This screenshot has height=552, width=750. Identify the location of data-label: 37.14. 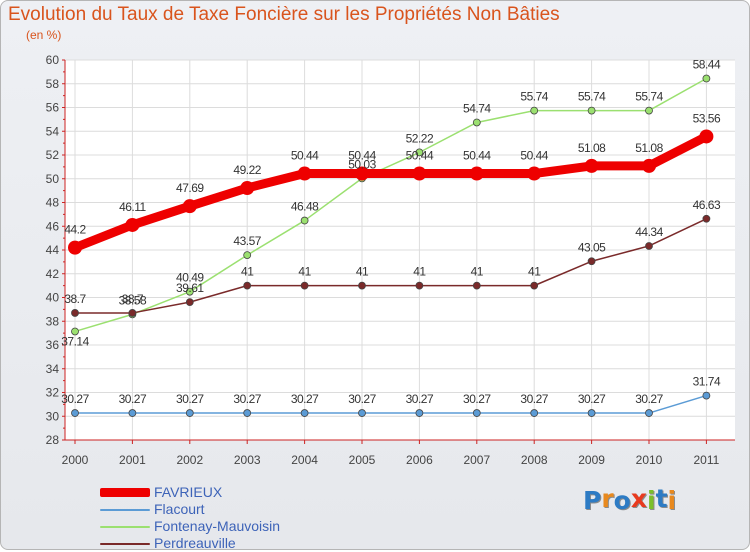
(75, 341).